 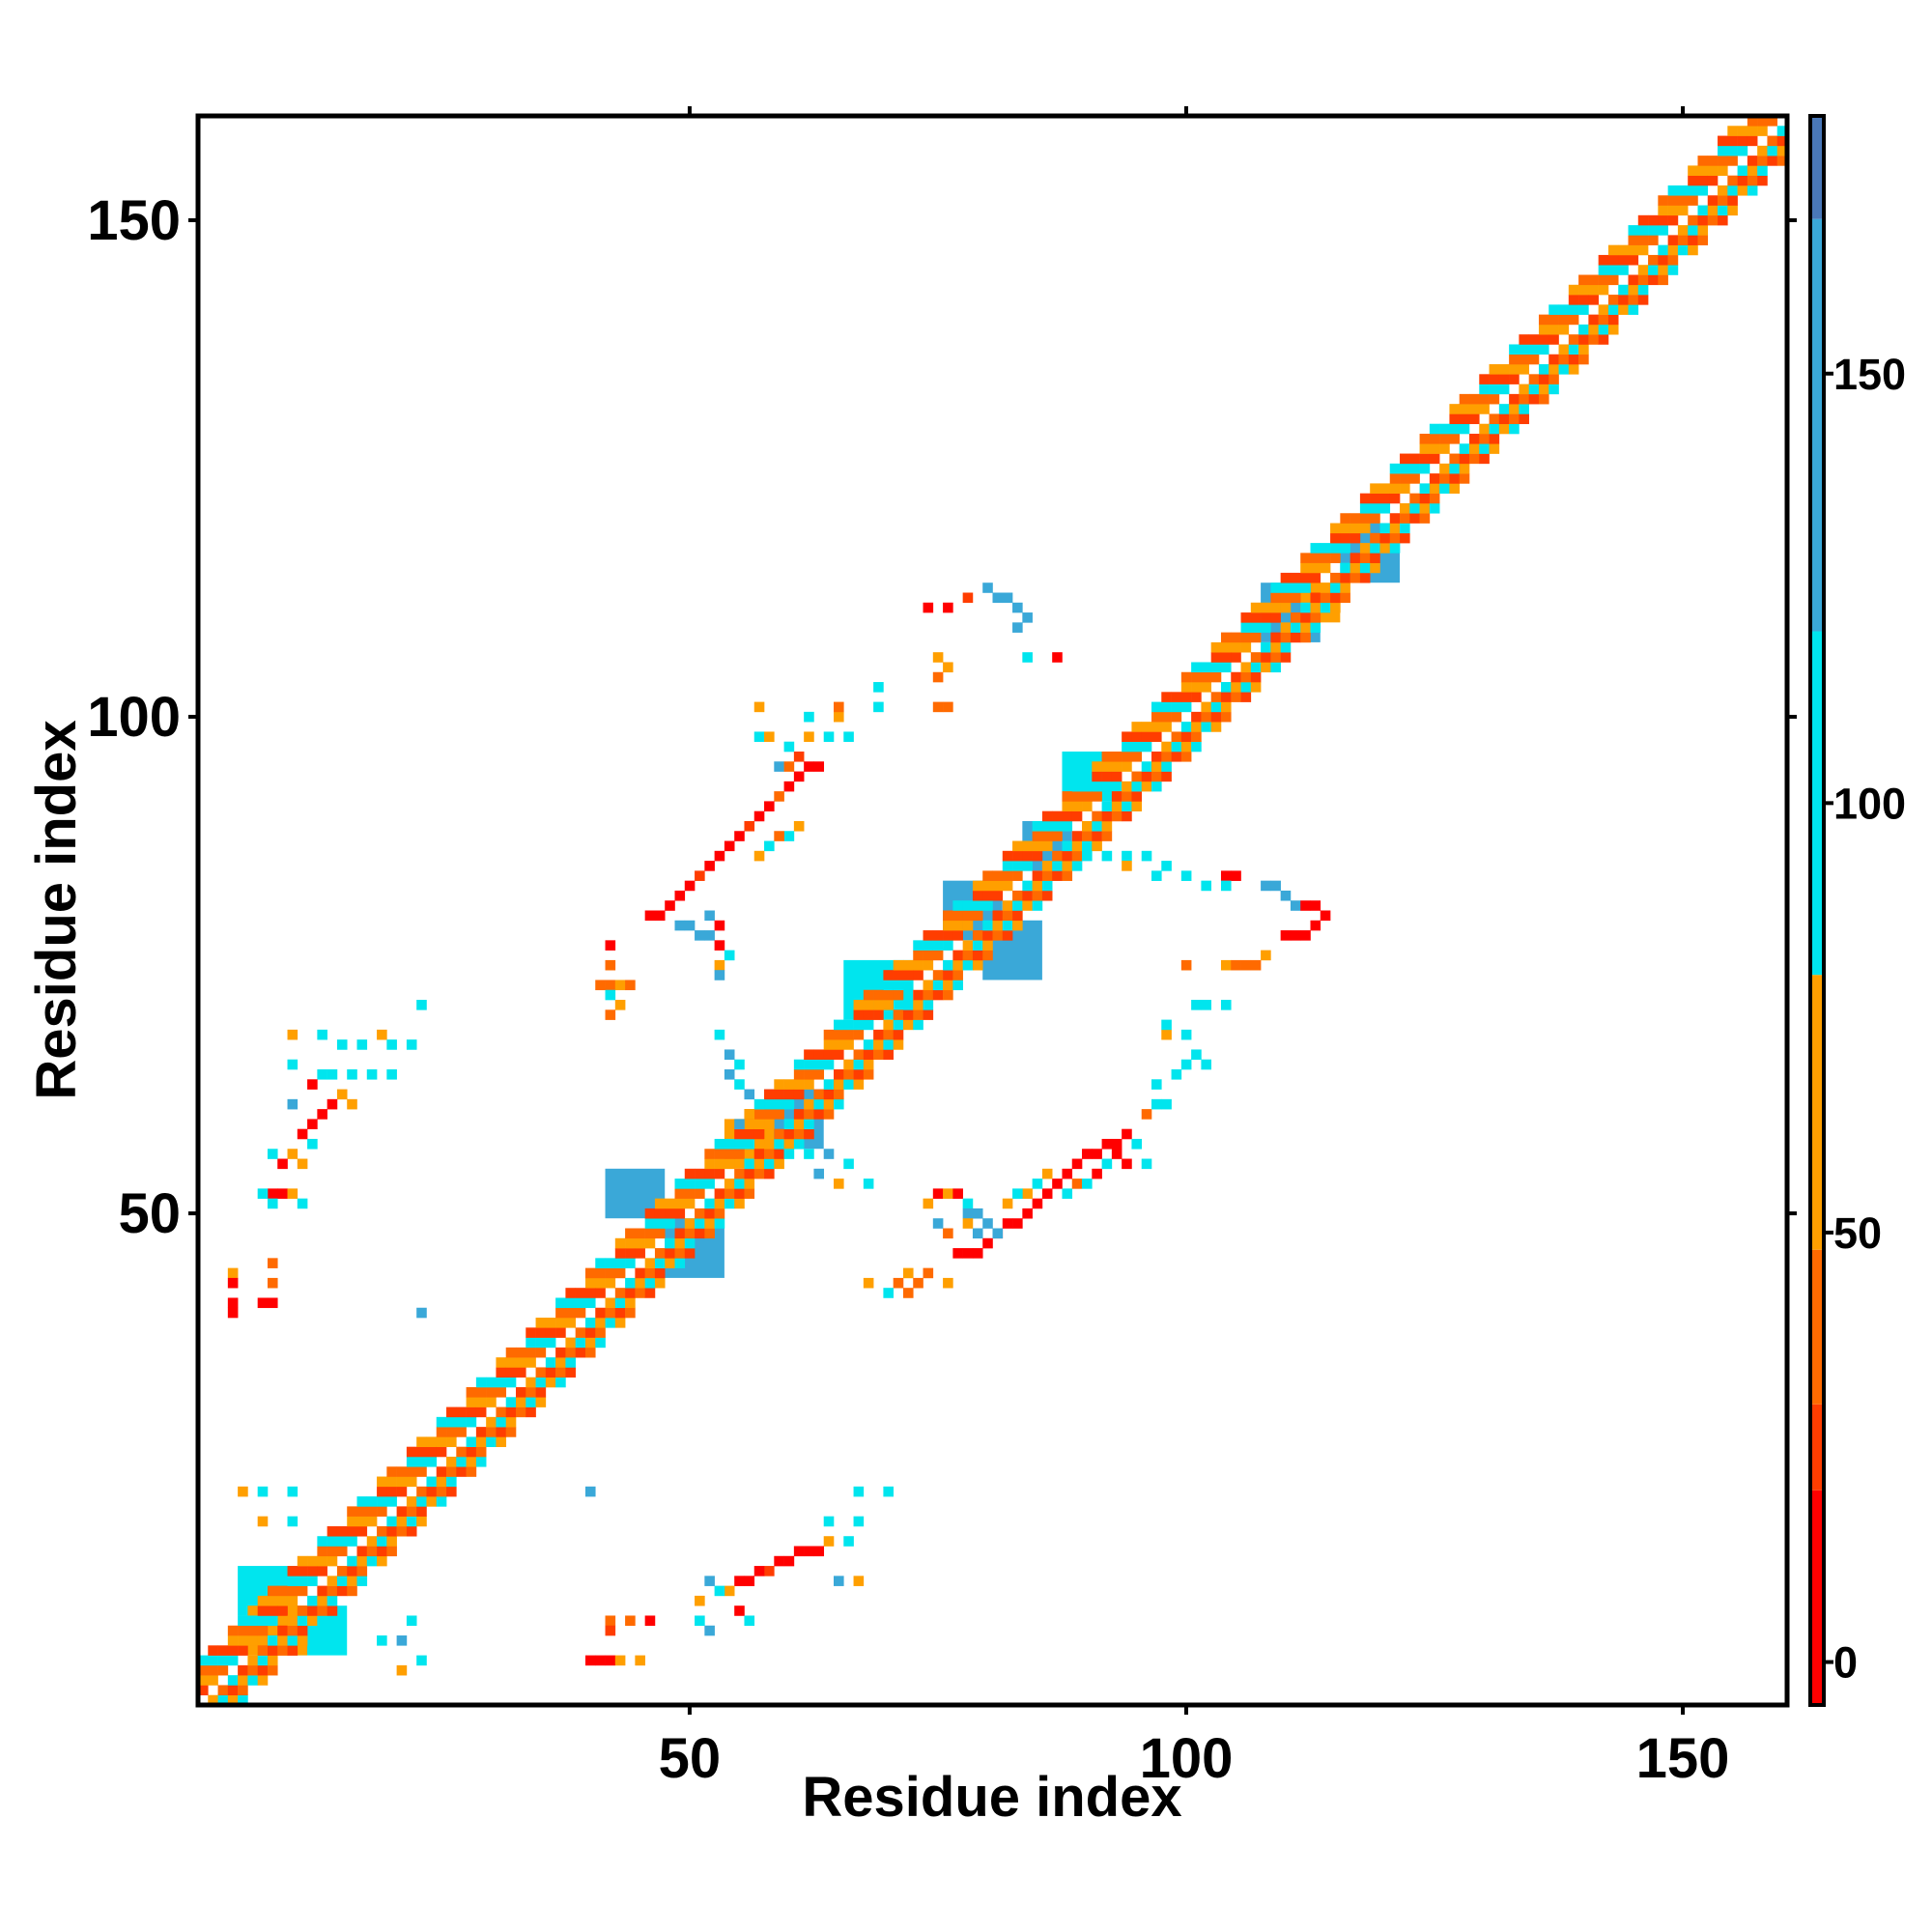 What do you see at coordinates (1845, 1663) in the screenshot?
I see `colorbar-tick-label: 0` at bounding box center [1845, 1663].